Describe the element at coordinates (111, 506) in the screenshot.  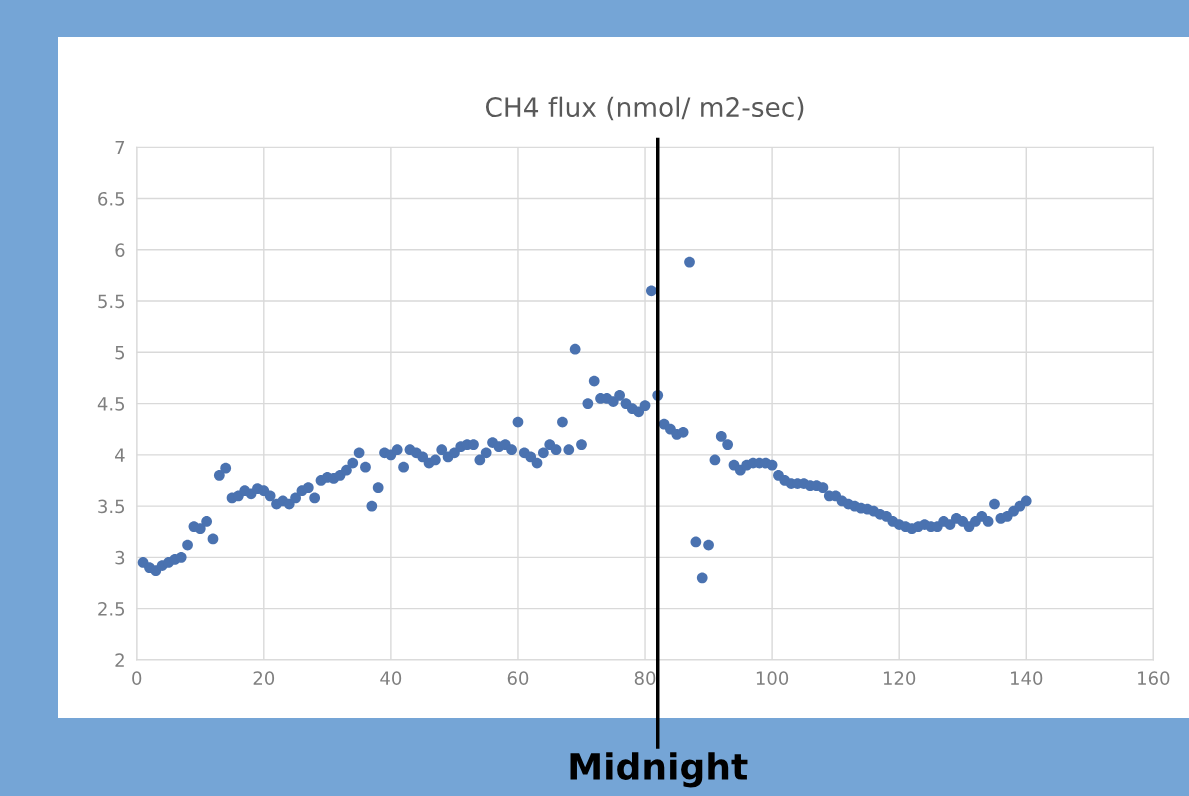
I see `y-tick-label: 3.5` at that location.